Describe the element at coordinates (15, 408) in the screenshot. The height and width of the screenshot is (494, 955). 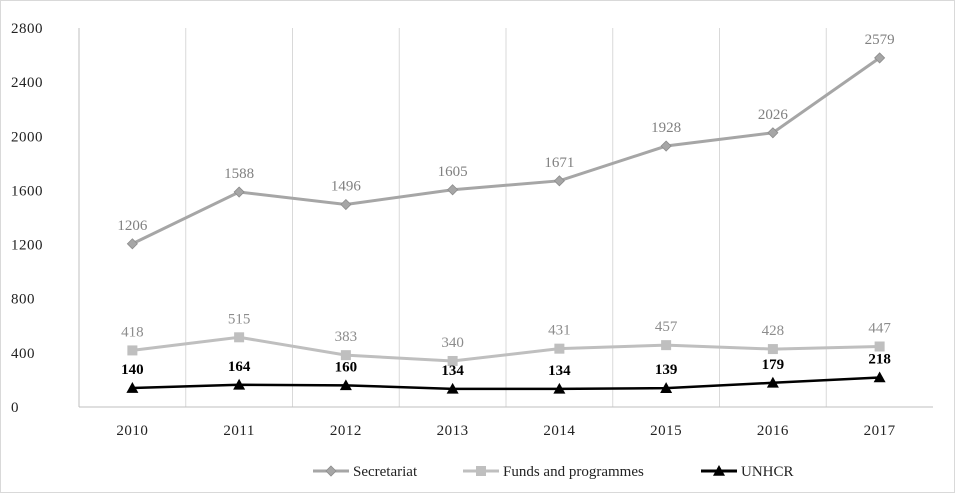
I see `y-tick-label: 0` at that location.